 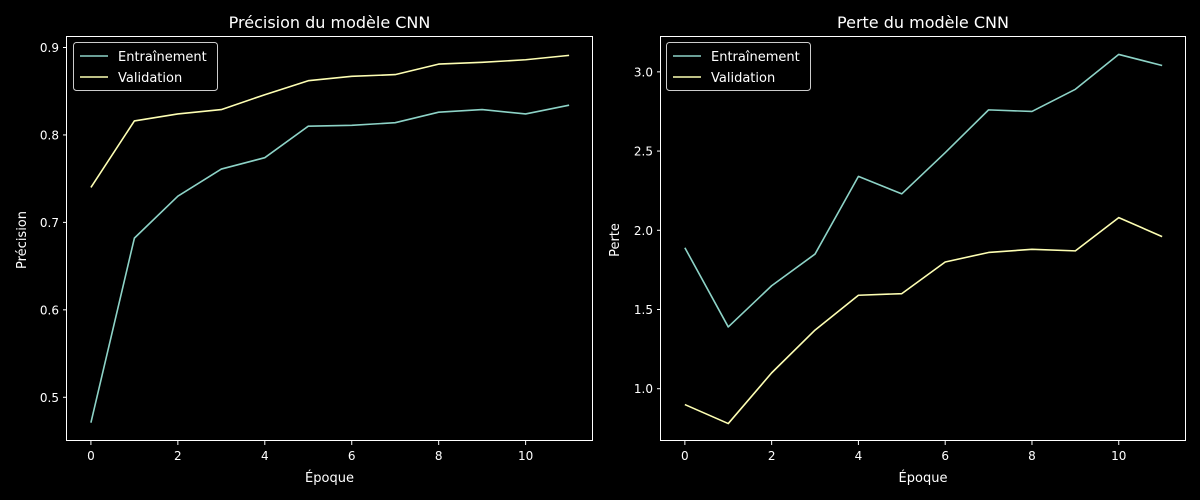 I want to click on accuracy-x-tick-label: 10, so click(x=525, y=456).